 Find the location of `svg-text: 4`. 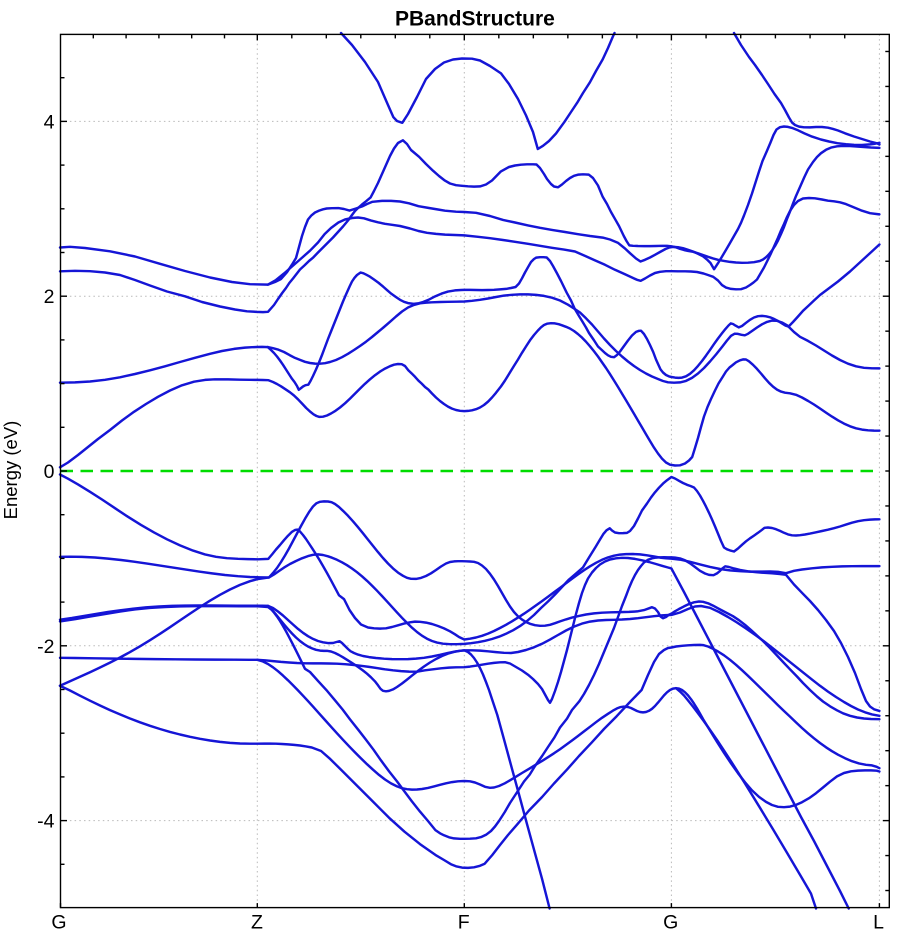

svg-text: 4 is located at coordinates (49, 122).